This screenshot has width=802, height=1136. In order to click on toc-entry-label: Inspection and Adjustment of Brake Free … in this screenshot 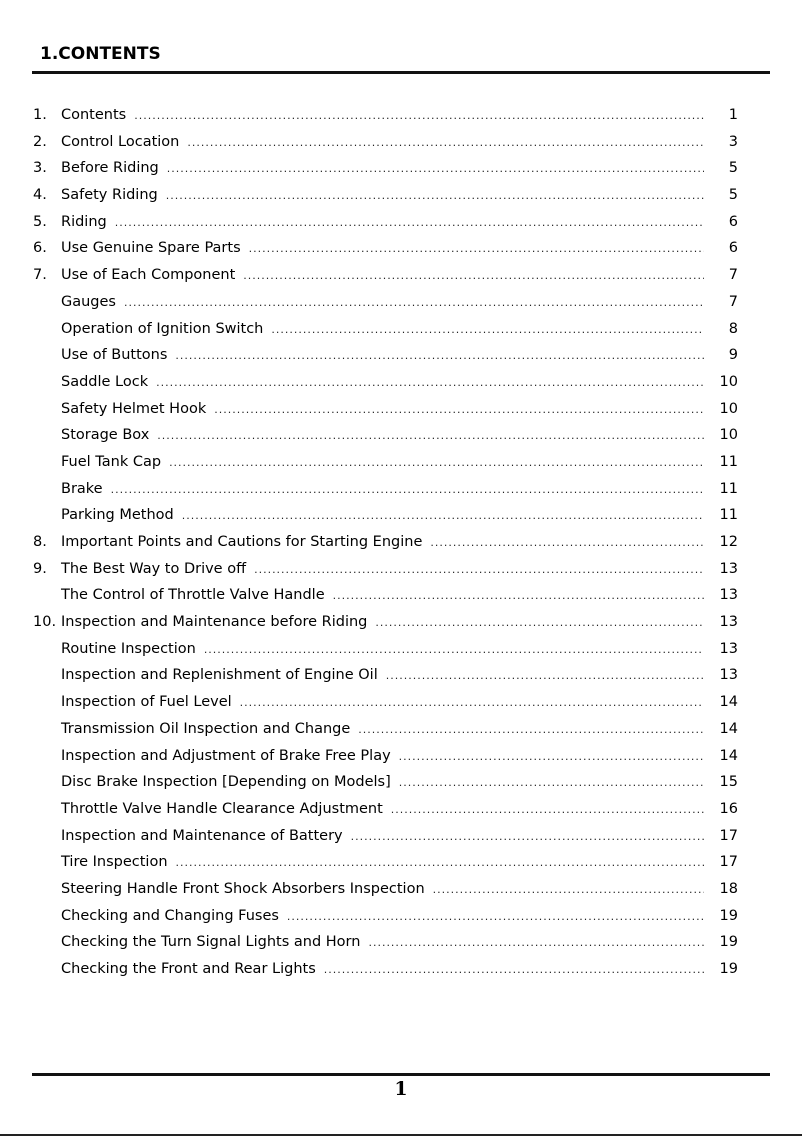, I will do `click(226, 755)`.